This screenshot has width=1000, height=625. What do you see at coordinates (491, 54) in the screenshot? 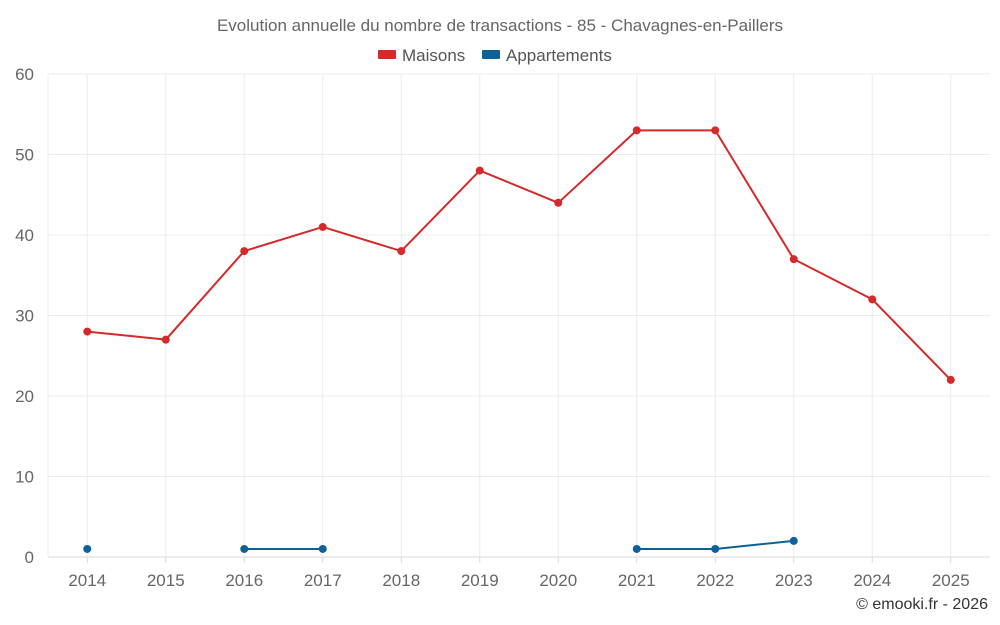
I see `legend-swatch-appartements` at bounding box center [491, 54].